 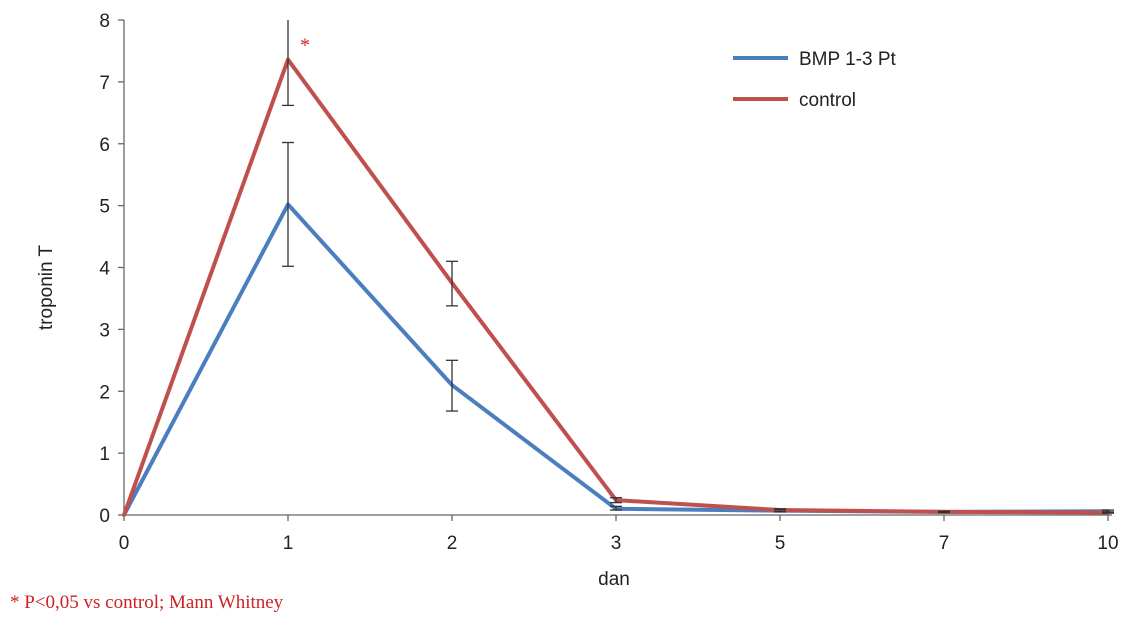 What do you see at coordinates (104, 516) in the screenshot?
I see `y-tick-label: 0` at bounding box center [104, 516].